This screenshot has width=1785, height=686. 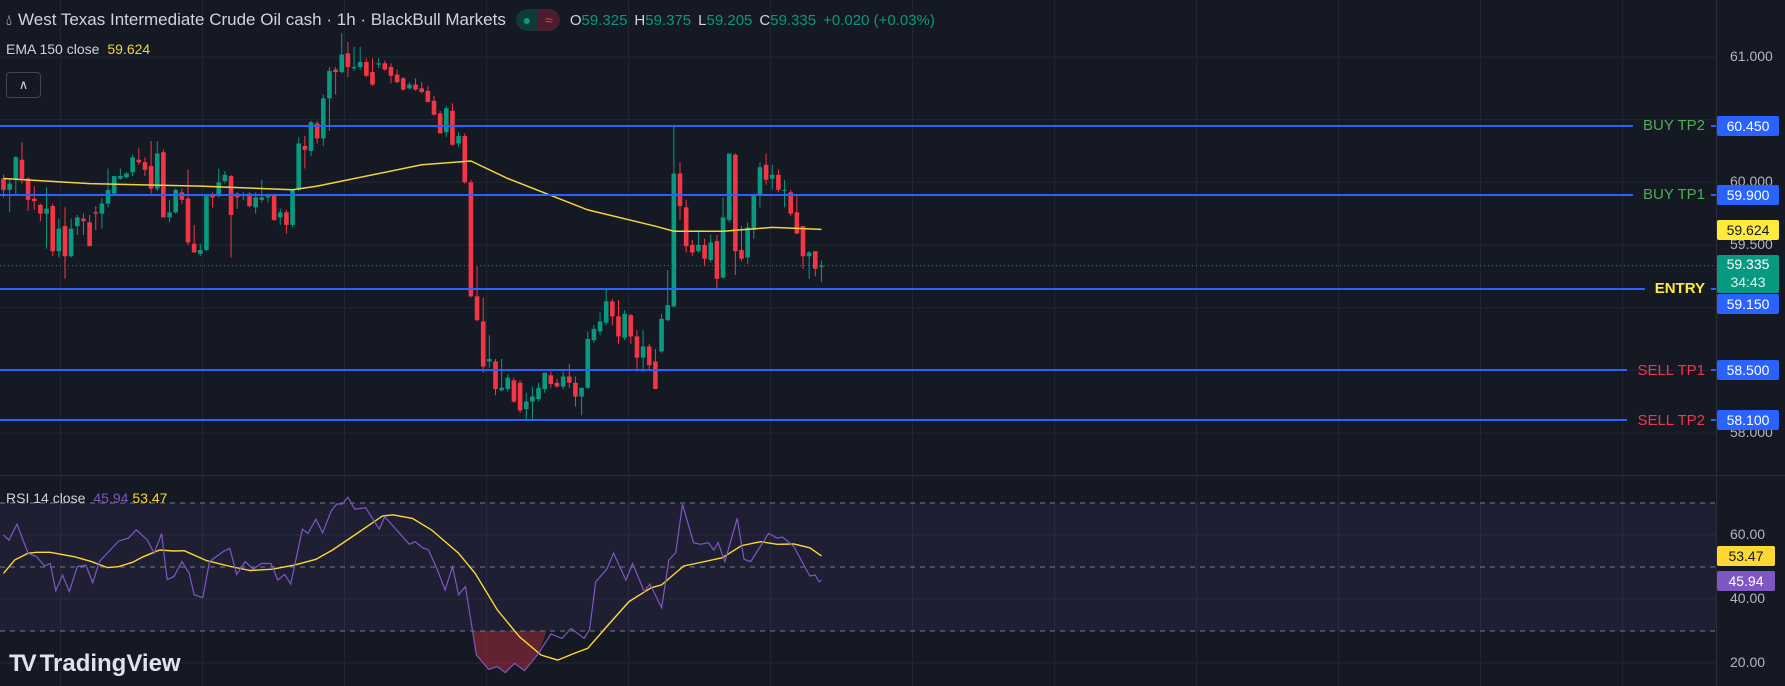 I want to click on level-sell-tp2: SELL TP2, so click(x=858, y=420).